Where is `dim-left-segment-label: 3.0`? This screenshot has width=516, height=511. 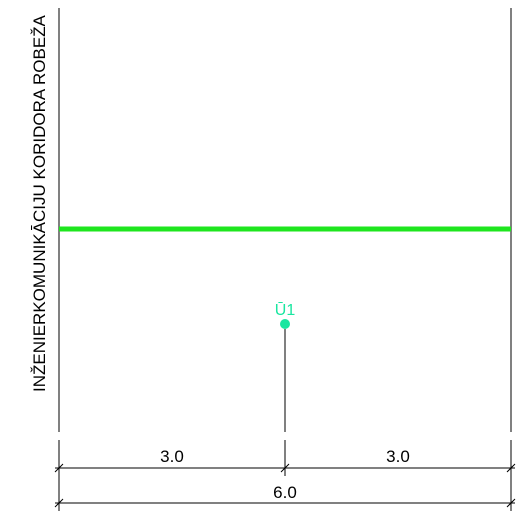
dim-left-segment-label: 3.0 is located at coordinates (172, 456).